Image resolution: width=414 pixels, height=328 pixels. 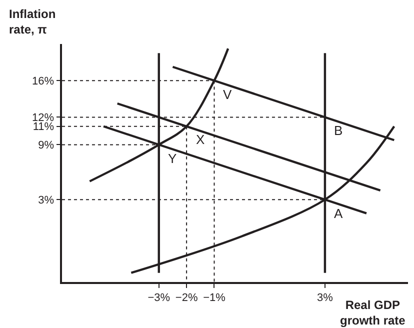 What do you see at coordinates (159, 298) in the screenshot?
I see `x-tick-label: −3%` at bounding box center [159, 298].